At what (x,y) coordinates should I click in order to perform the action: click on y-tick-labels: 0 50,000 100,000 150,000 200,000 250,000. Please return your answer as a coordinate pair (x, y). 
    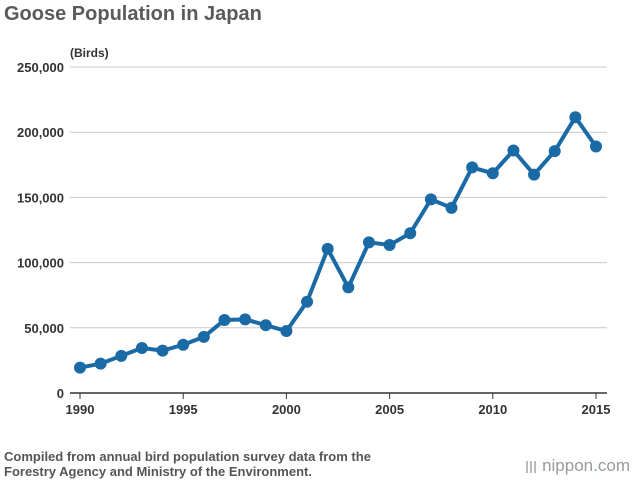
    Looking at the image, I should click on (40, 230).